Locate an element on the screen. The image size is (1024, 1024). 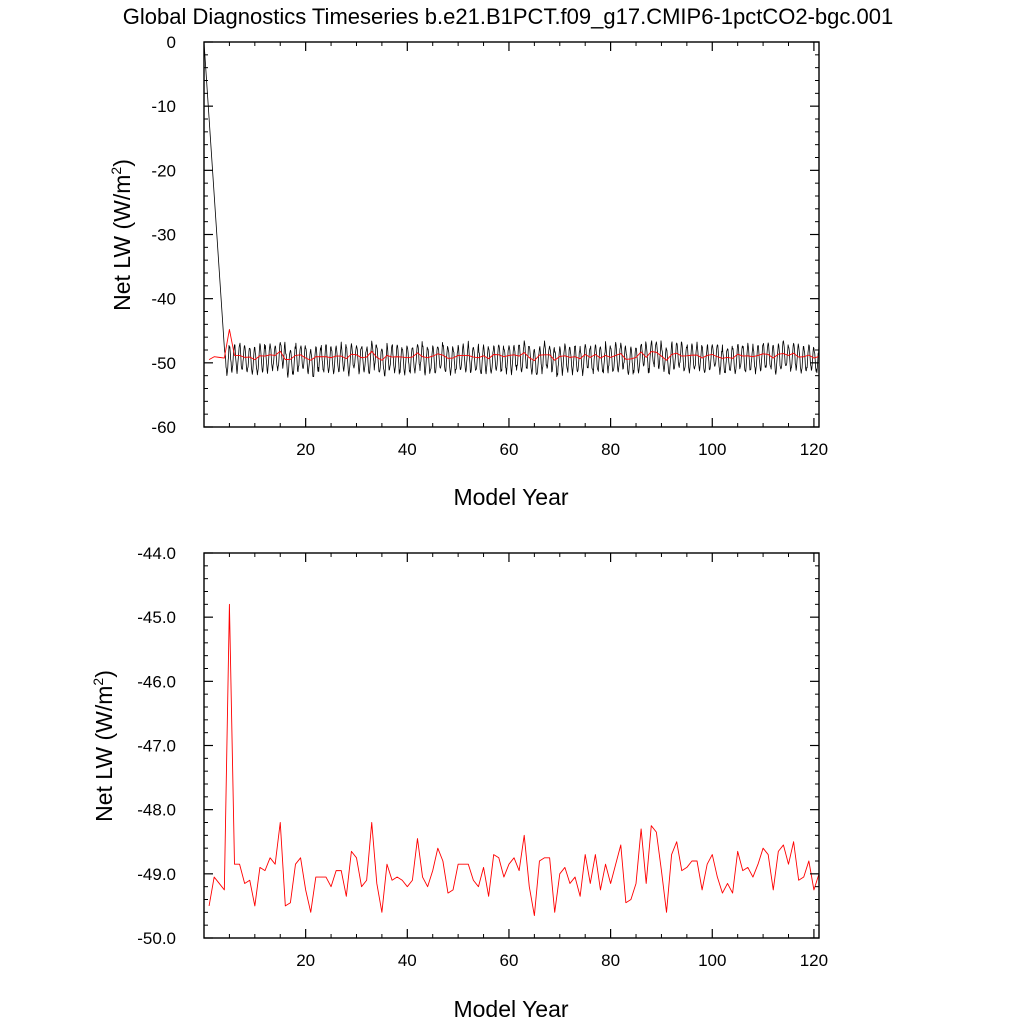
y-tick-label: -20 is located at coordinates (163, 170).